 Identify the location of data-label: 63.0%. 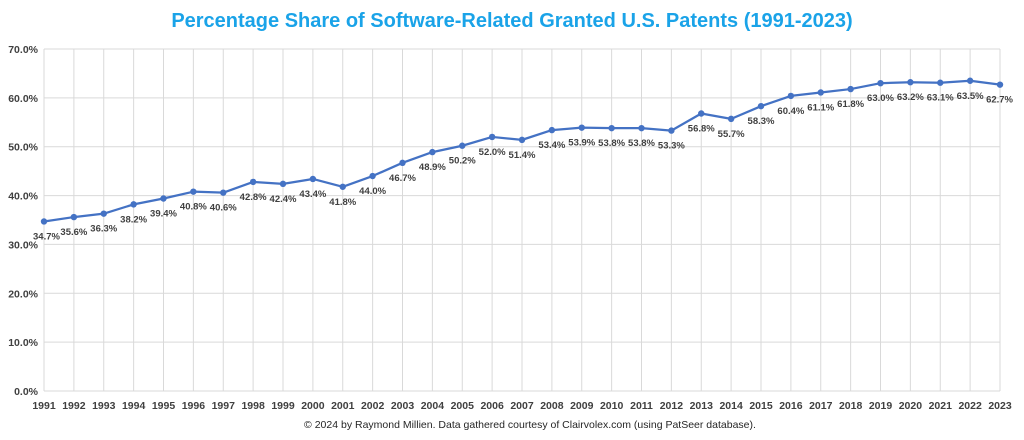
(880, 98).